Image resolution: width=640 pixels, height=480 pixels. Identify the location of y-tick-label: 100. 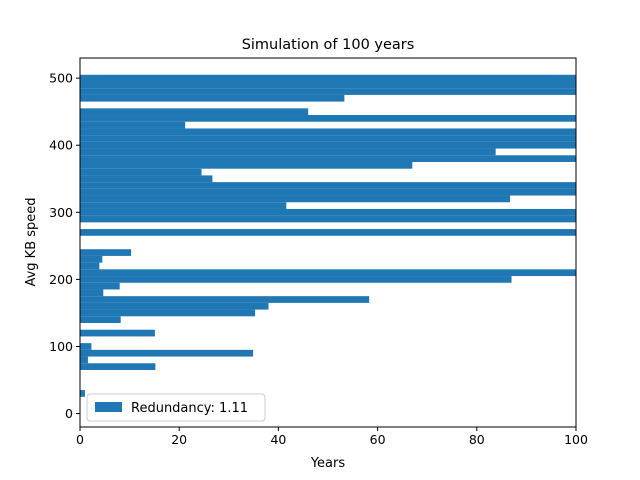
(61, 346).